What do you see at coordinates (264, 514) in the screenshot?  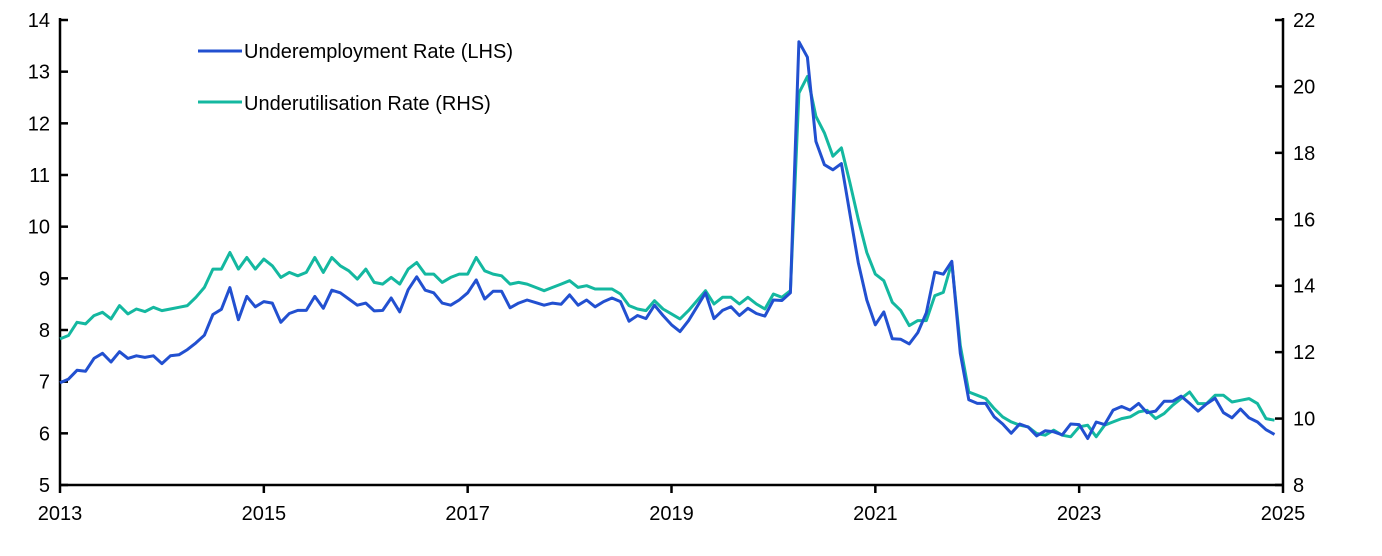 I see `x-tick-label: 2015` at bounding box center [264, 514].